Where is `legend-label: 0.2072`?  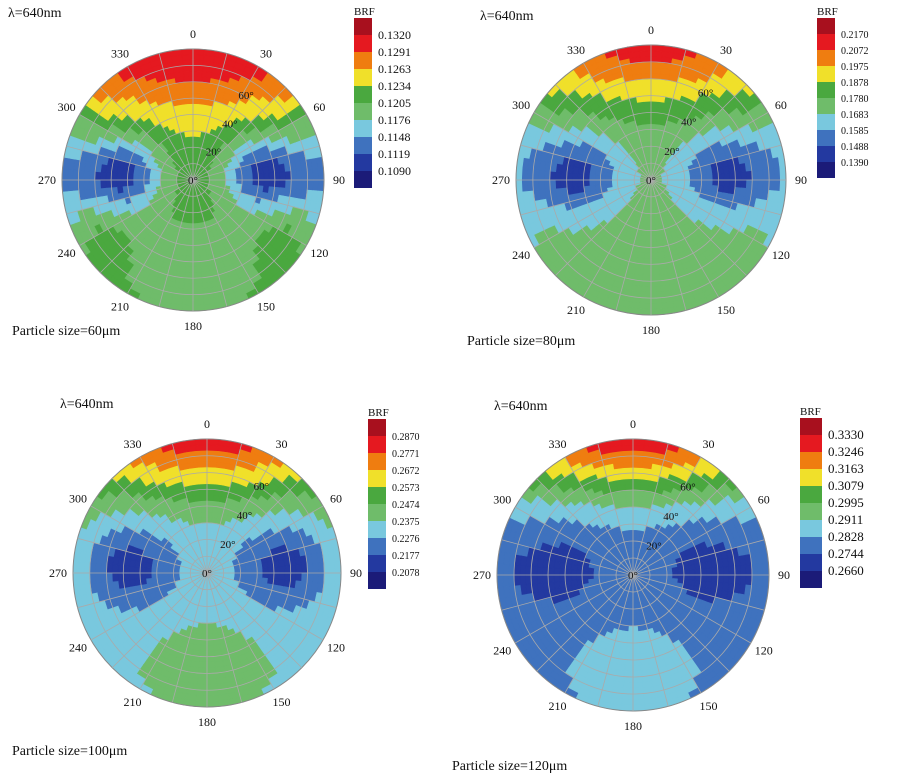 legend-label: 0.2072 is located at coordinates (855, 51).